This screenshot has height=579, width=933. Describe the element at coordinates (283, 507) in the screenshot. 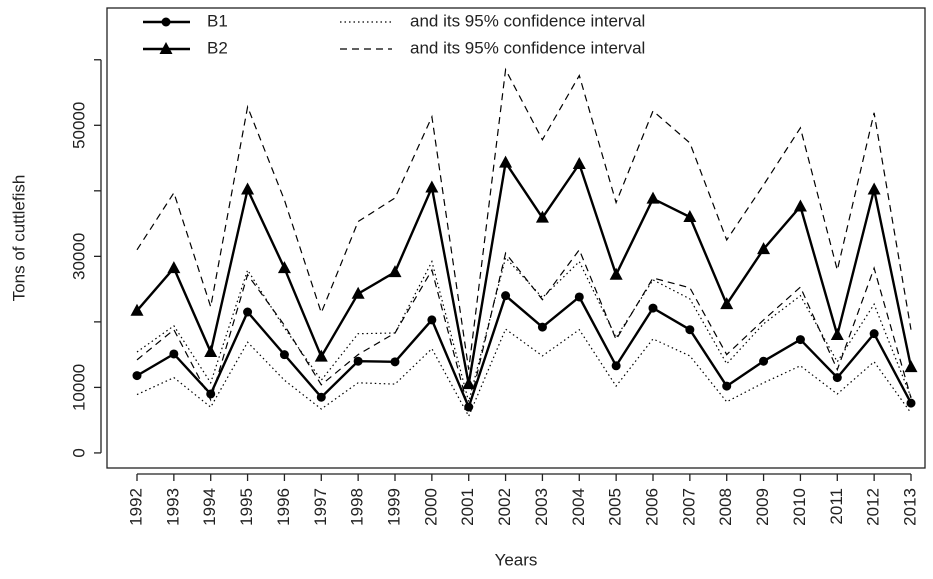

I see `x-tick-label: 1996` at that location.